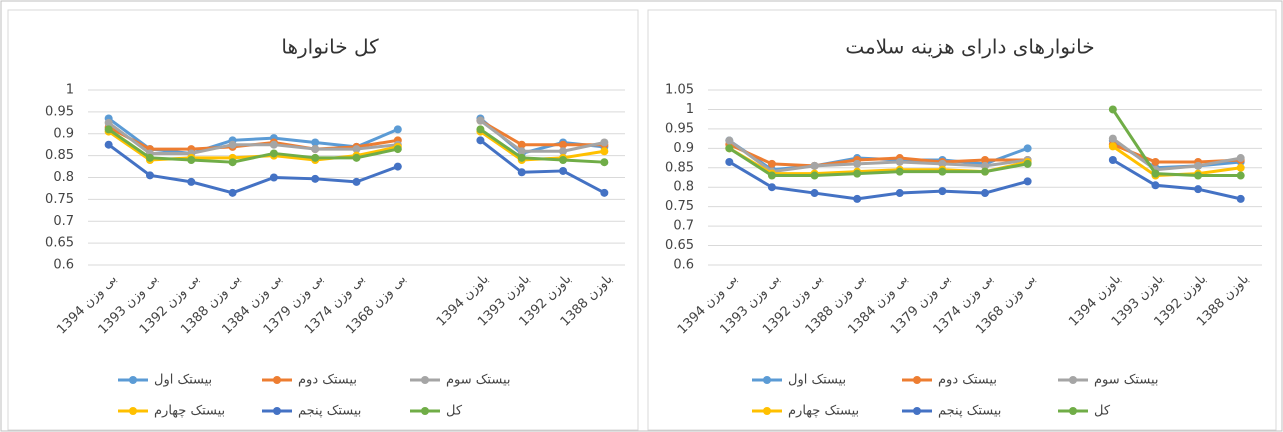 The image size is (1283, 432). I want to click on legend-label: بیستک اول, so click(183, 380).